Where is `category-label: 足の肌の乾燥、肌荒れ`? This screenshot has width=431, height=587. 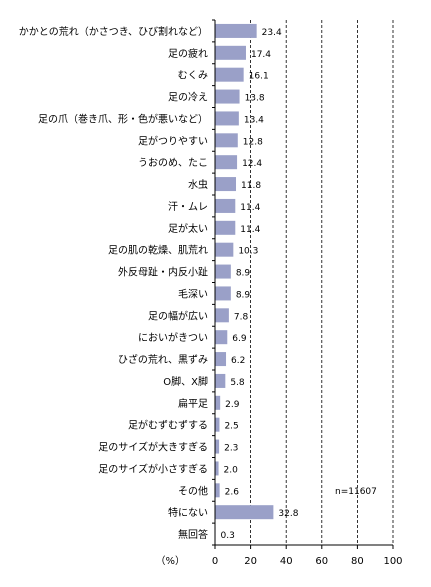
category-label: 足の肌の乾燥、肌荒れ is located at coordinates (158, 250).